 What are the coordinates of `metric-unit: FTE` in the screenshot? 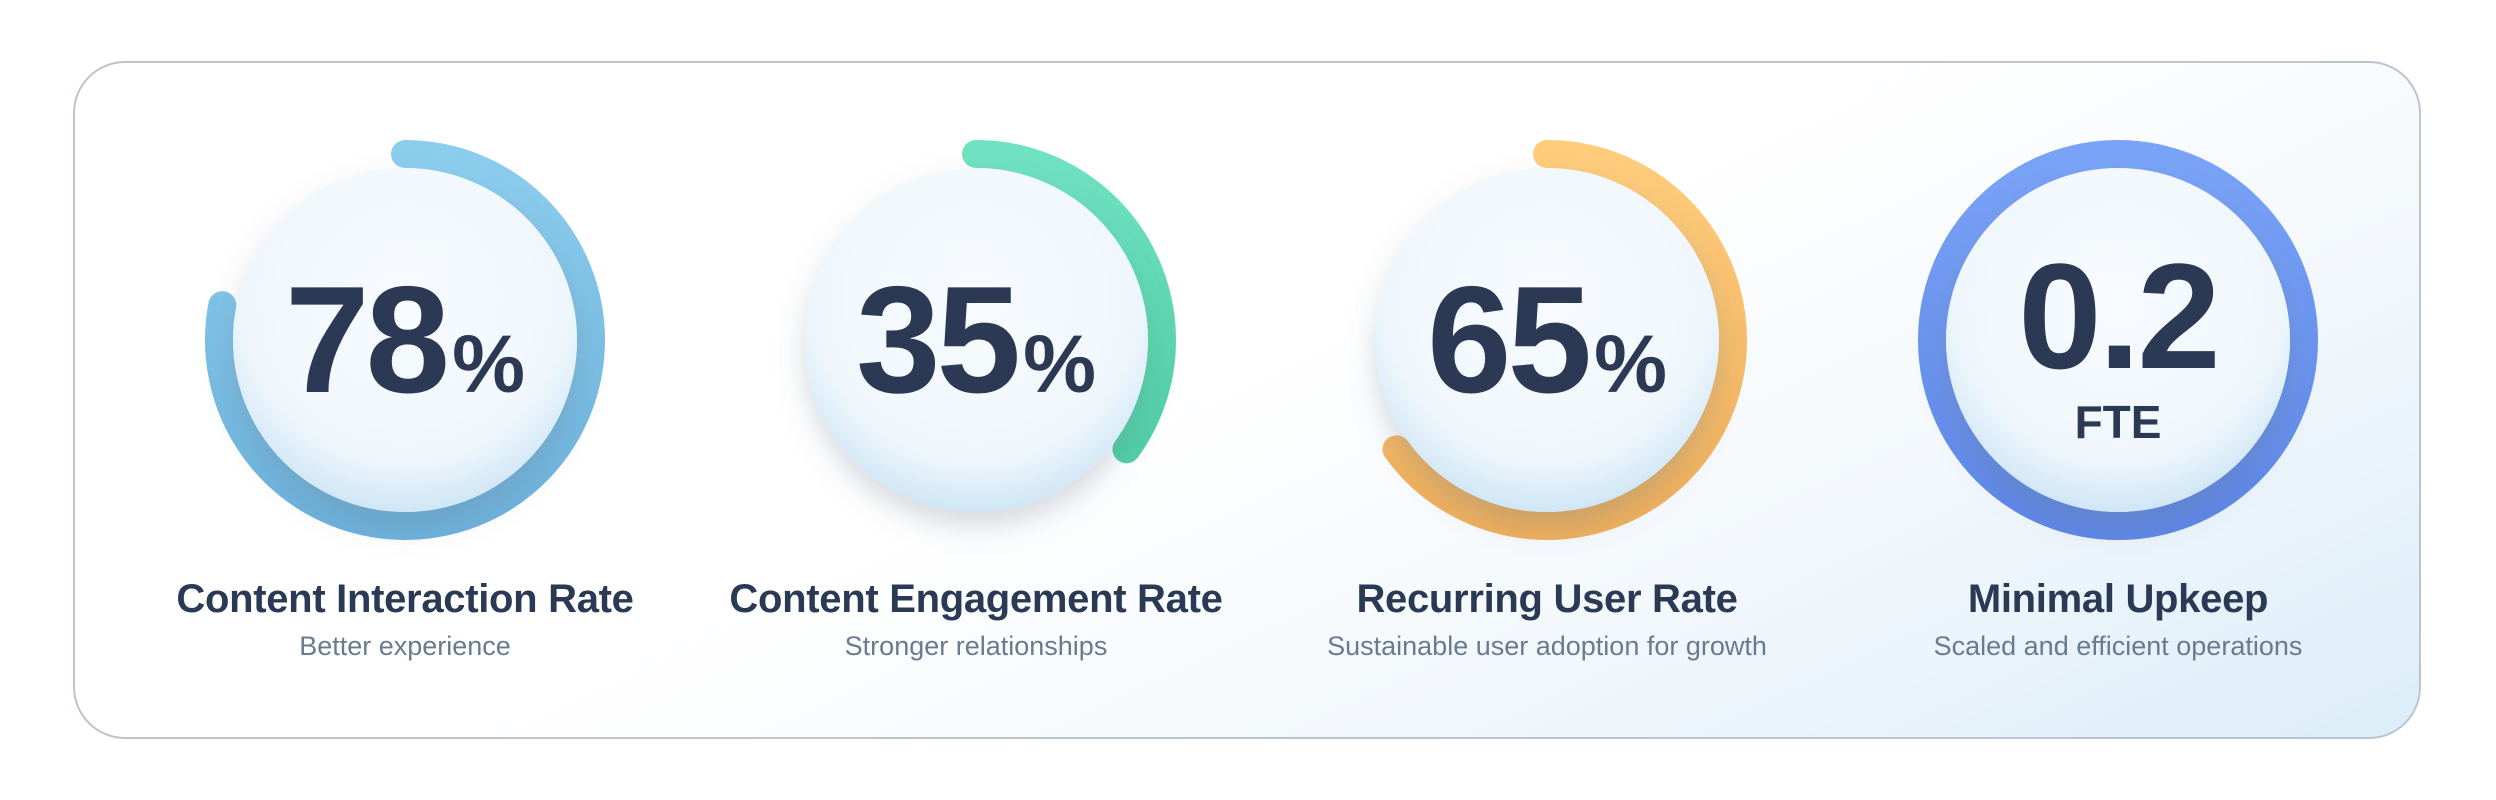 It's located at (2118, 422).